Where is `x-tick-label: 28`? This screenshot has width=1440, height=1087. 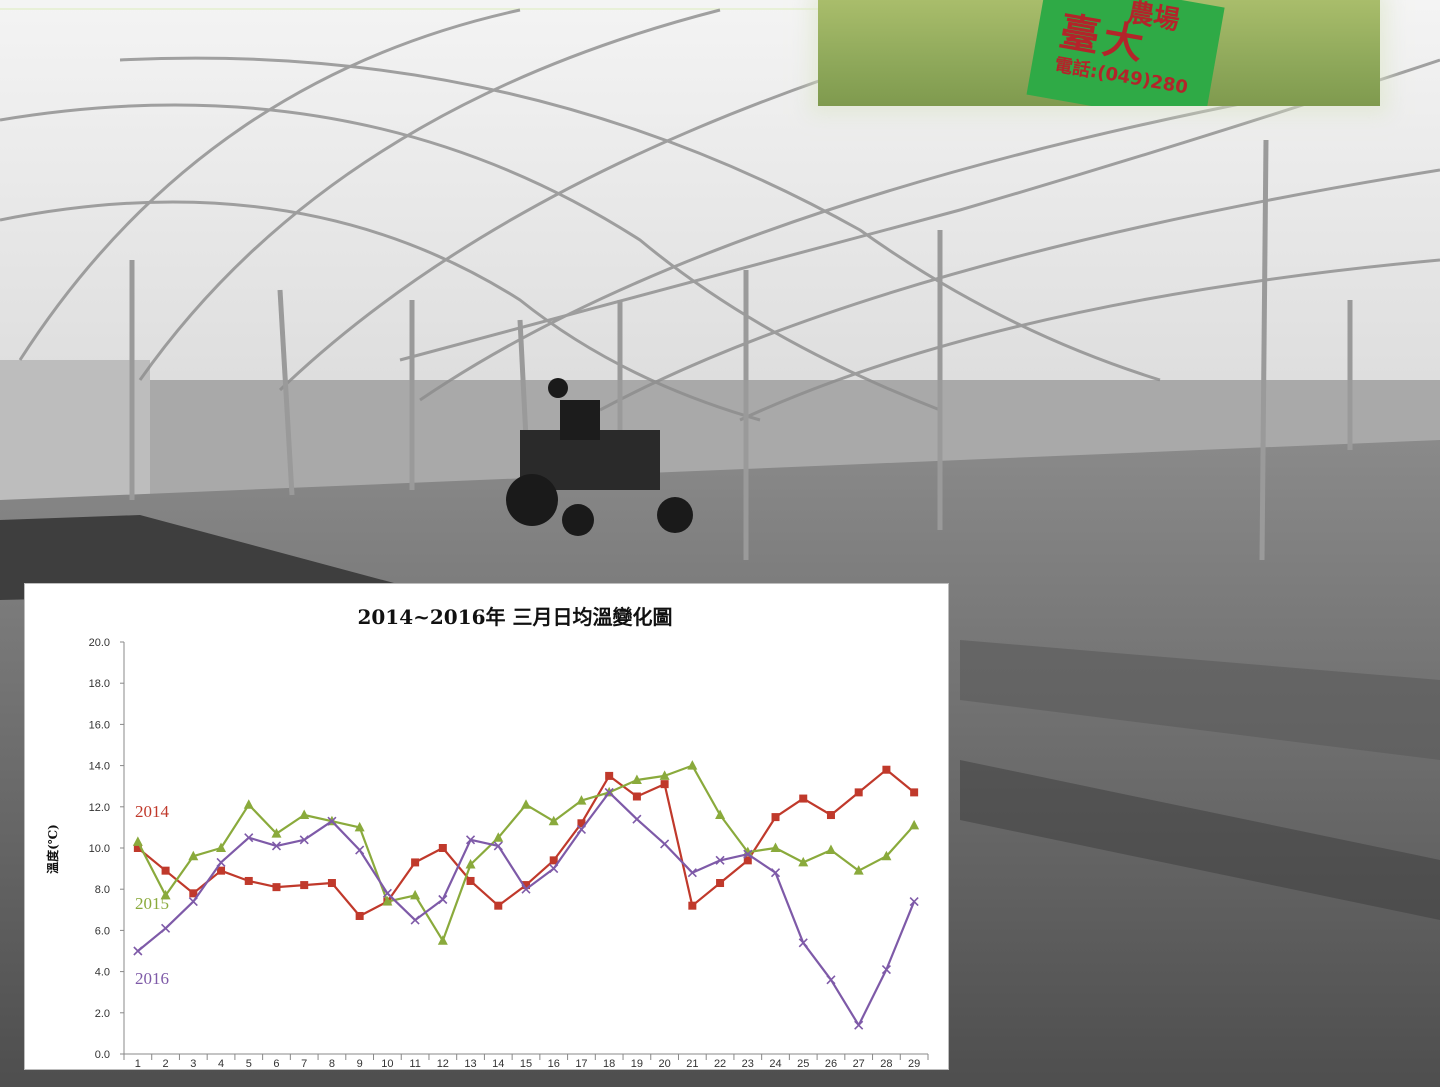
x-tick-label: 28 is located at coordinates (886, 1063).